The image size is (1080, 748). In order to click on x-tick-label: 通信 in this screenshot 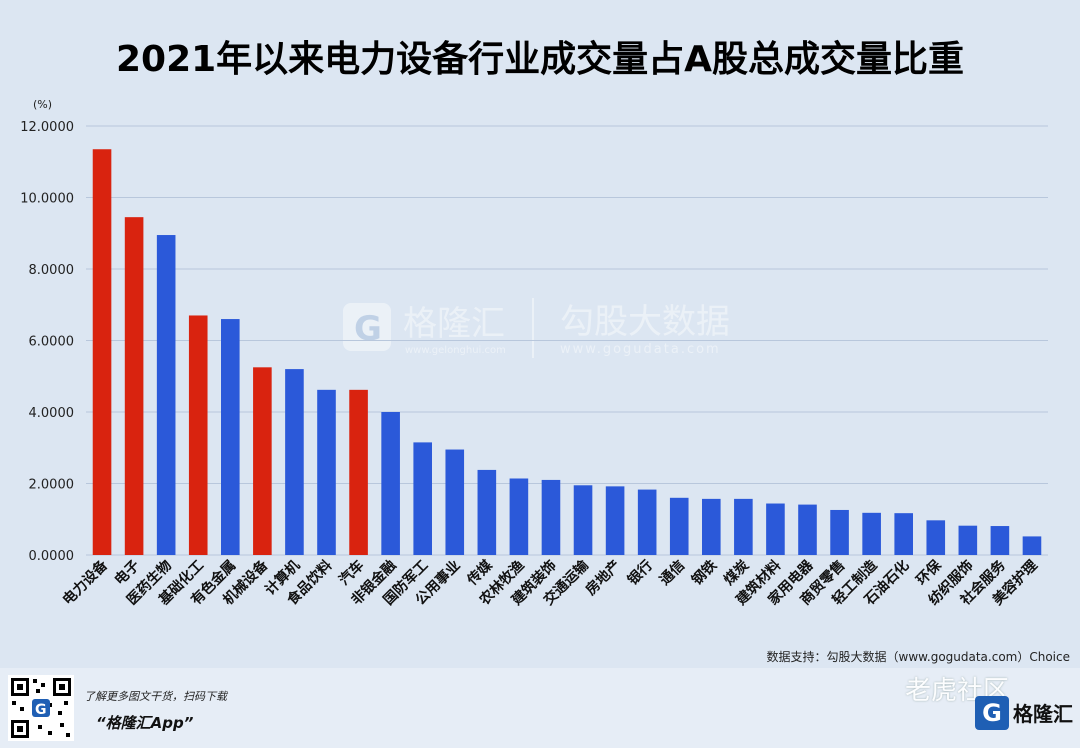, I will do `click(672, 573)`.